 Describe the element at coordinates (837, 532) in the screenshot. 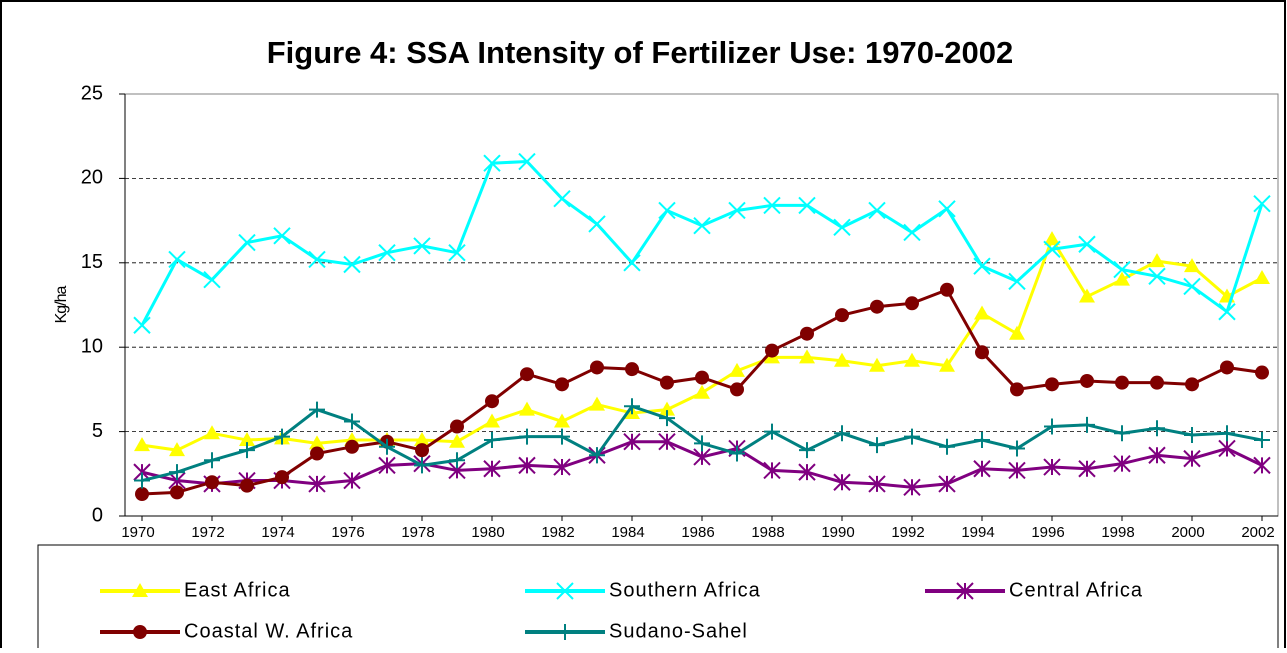

I see `x-tick-label: 1990` at that location.